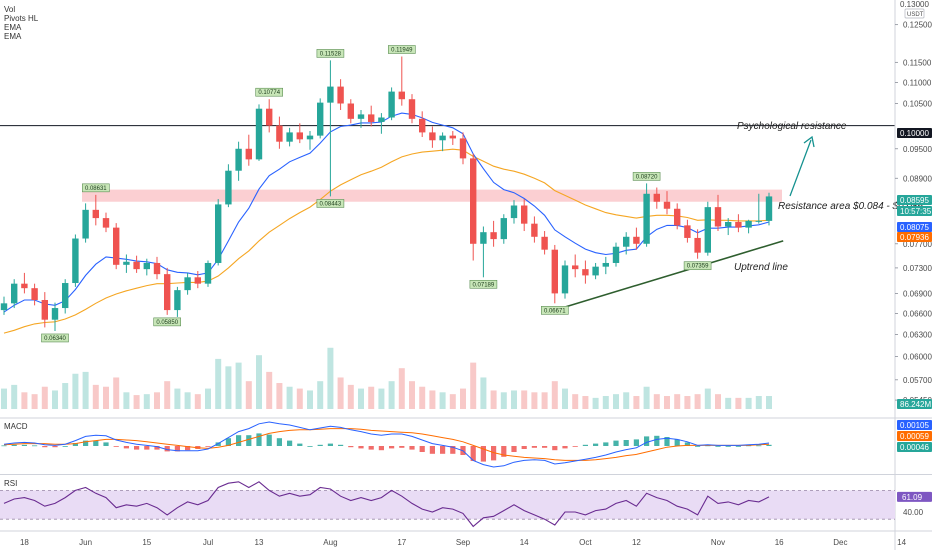  I want to click on legend-item: EMA, so click(13, 27).